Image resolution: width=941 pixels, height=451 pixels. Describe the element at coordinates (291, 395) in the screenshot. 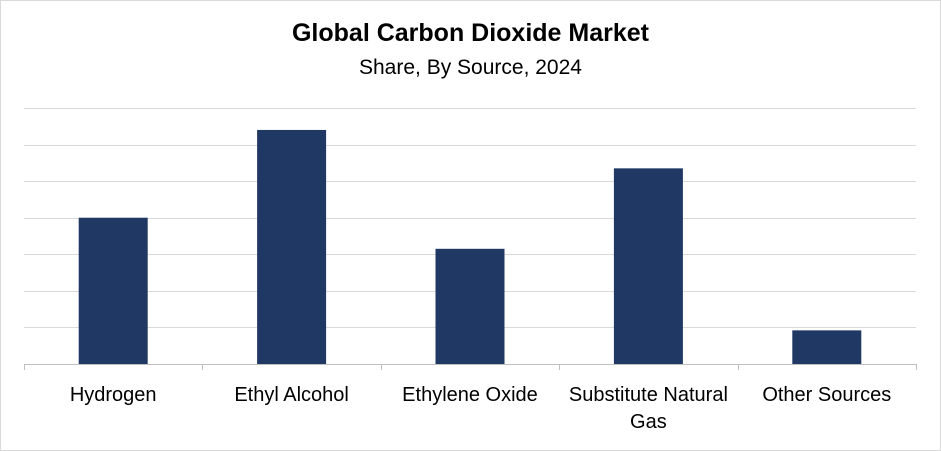

I see `category-label: Ethyl Alcohol` at that location.